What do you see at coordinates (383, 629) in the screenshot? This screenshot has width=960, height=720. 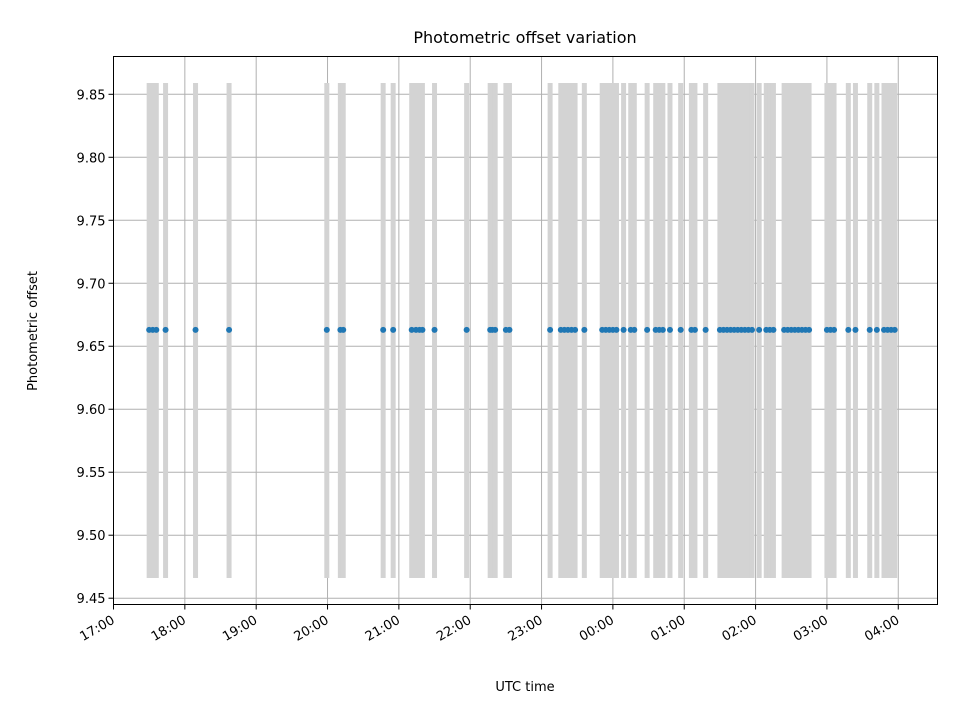 I see `x-tick-label: 21:00` at bounding box center [383, 629].